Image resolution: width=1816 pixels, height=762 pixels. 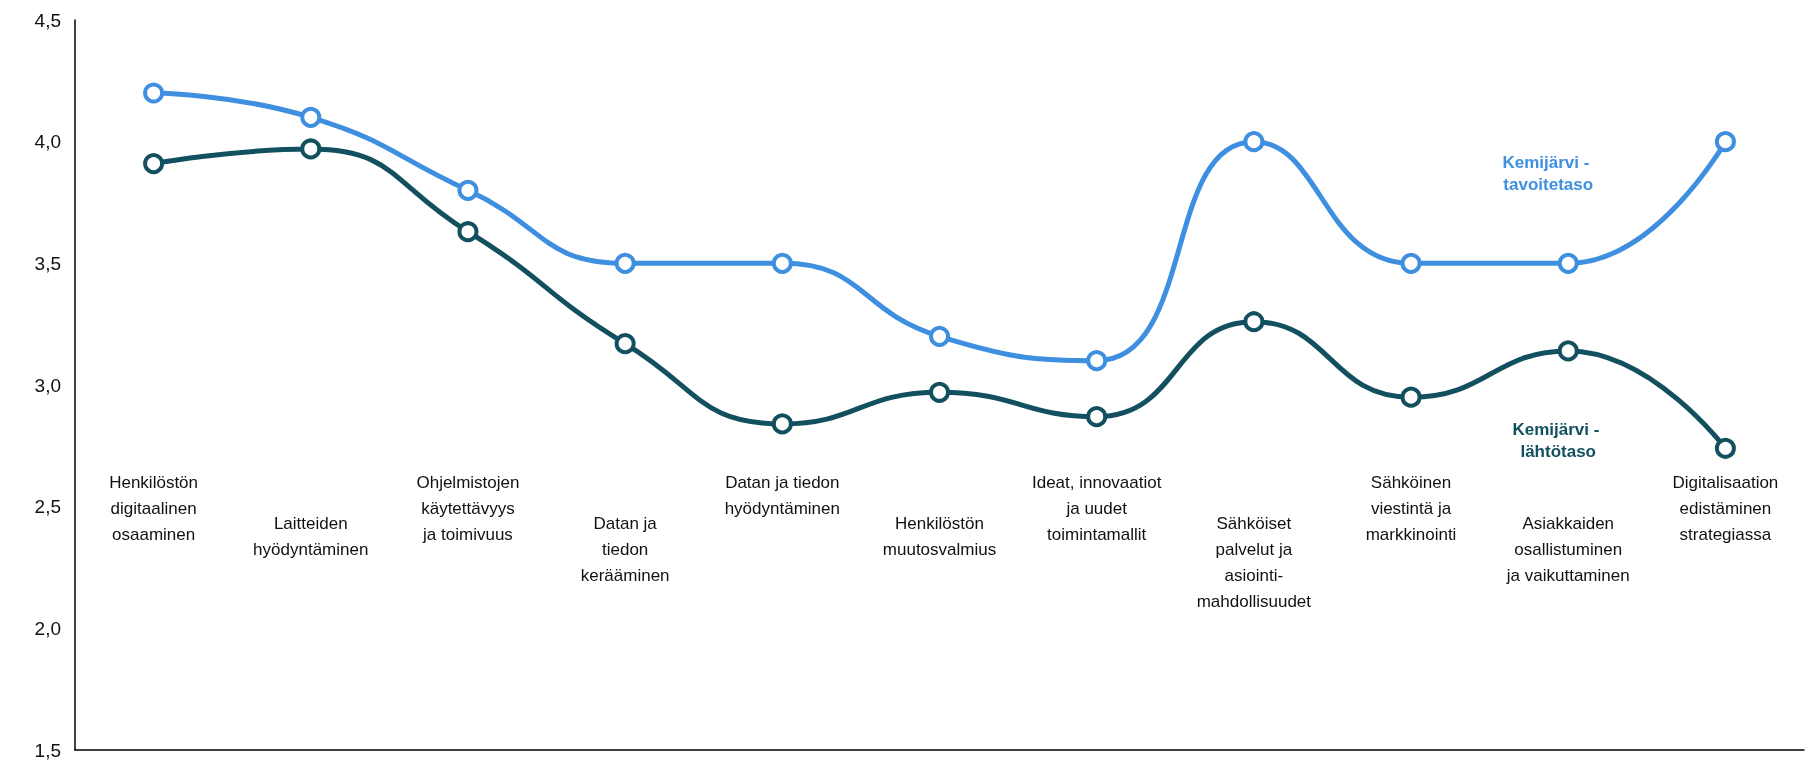 What do you see at coordinates (311, 536) in the screenshot?
I see `x-tick-label: Laitteiden hyödyntäminen` at bounding box center [311, 536].